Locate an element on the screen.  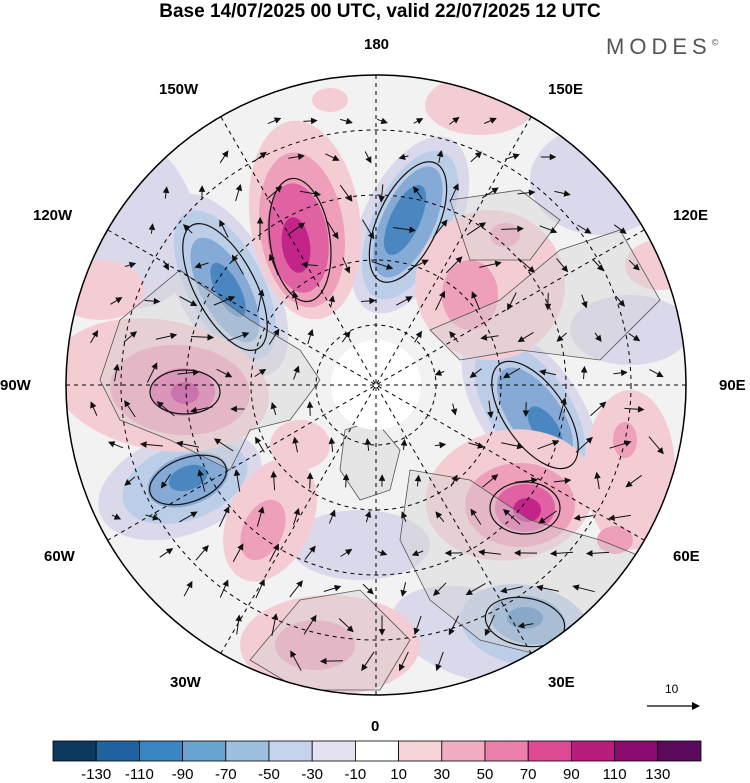
colorbar-label: -30 is located at coordinates (312, 774).